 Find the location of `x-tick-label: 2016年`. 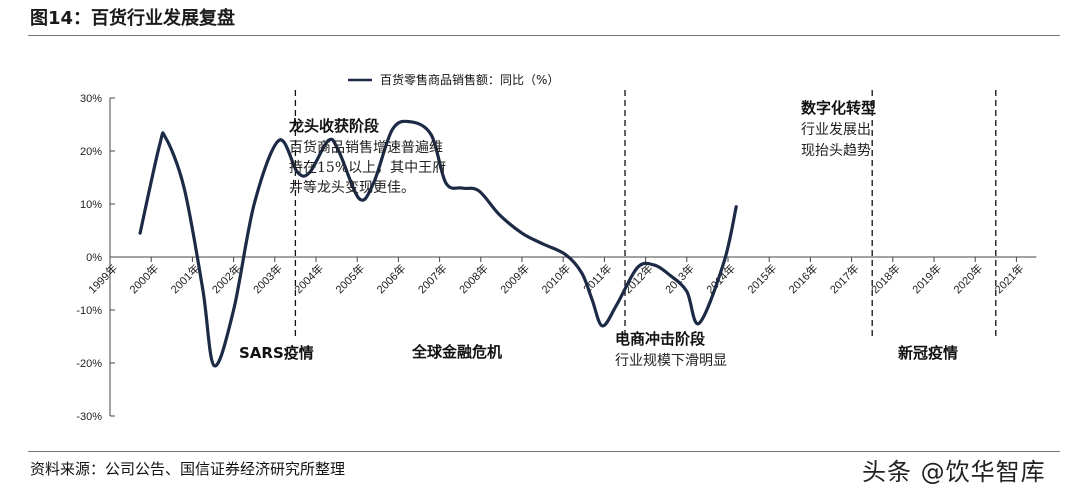

x-tick-label: 2016年 is located at coordinates (803, 278).